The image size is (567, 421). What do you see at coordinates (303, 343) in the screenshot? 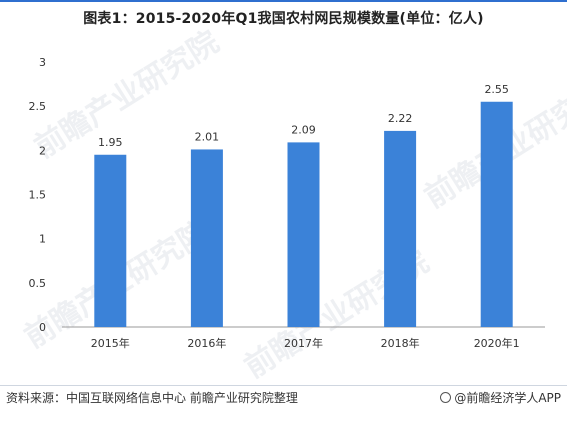
I see `x-tick-label: 2017年` at bounding box center [303, 343].